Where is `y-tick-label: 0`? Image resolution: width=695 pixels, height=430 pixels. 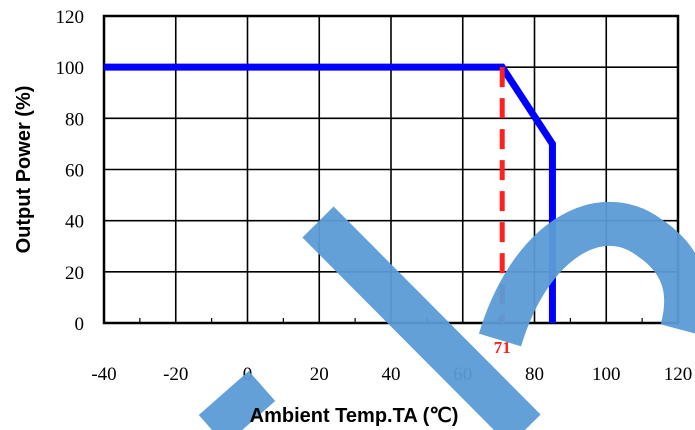 y-tick-label: 0 is located at coordinates (80, 324).